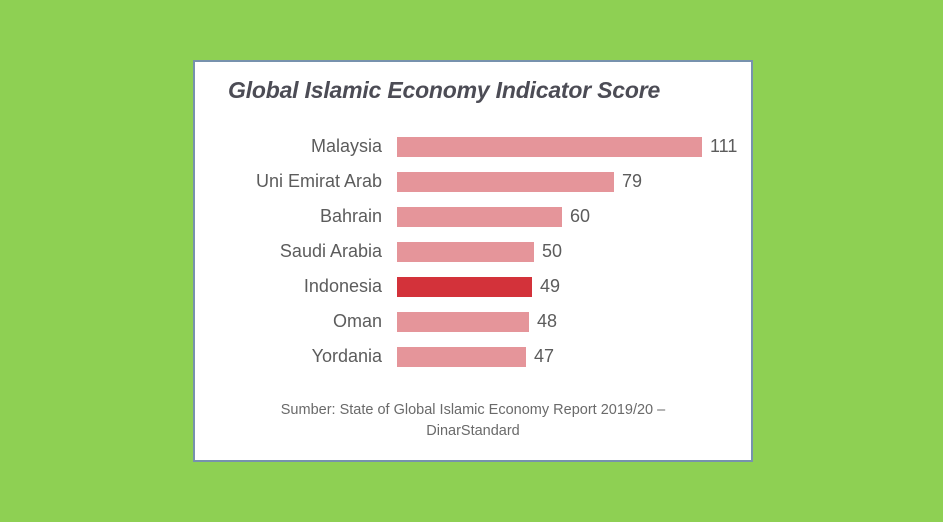  What do you see at coordinates (444, 90) in the screenshot?
I see `chart-title: Global Islamic Economy Indicator Score` at bounding box center [444, 90].